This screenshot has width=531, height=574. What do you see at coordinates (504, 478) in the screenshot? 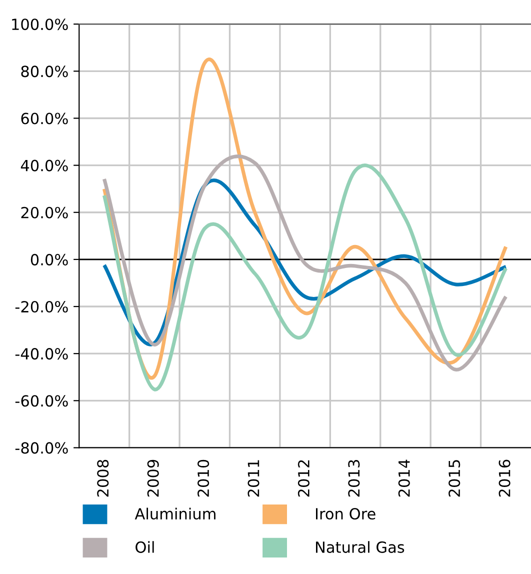
I see `x-tick-label: 2016` at bounding box center [504, 478].